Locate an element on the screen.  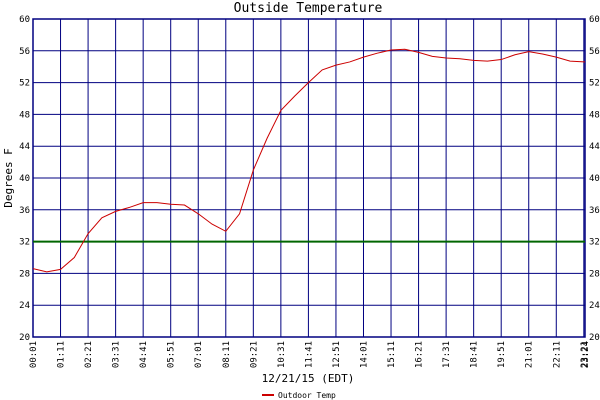
x-tick-label: 04:41 is located at coordinates (144, 354).